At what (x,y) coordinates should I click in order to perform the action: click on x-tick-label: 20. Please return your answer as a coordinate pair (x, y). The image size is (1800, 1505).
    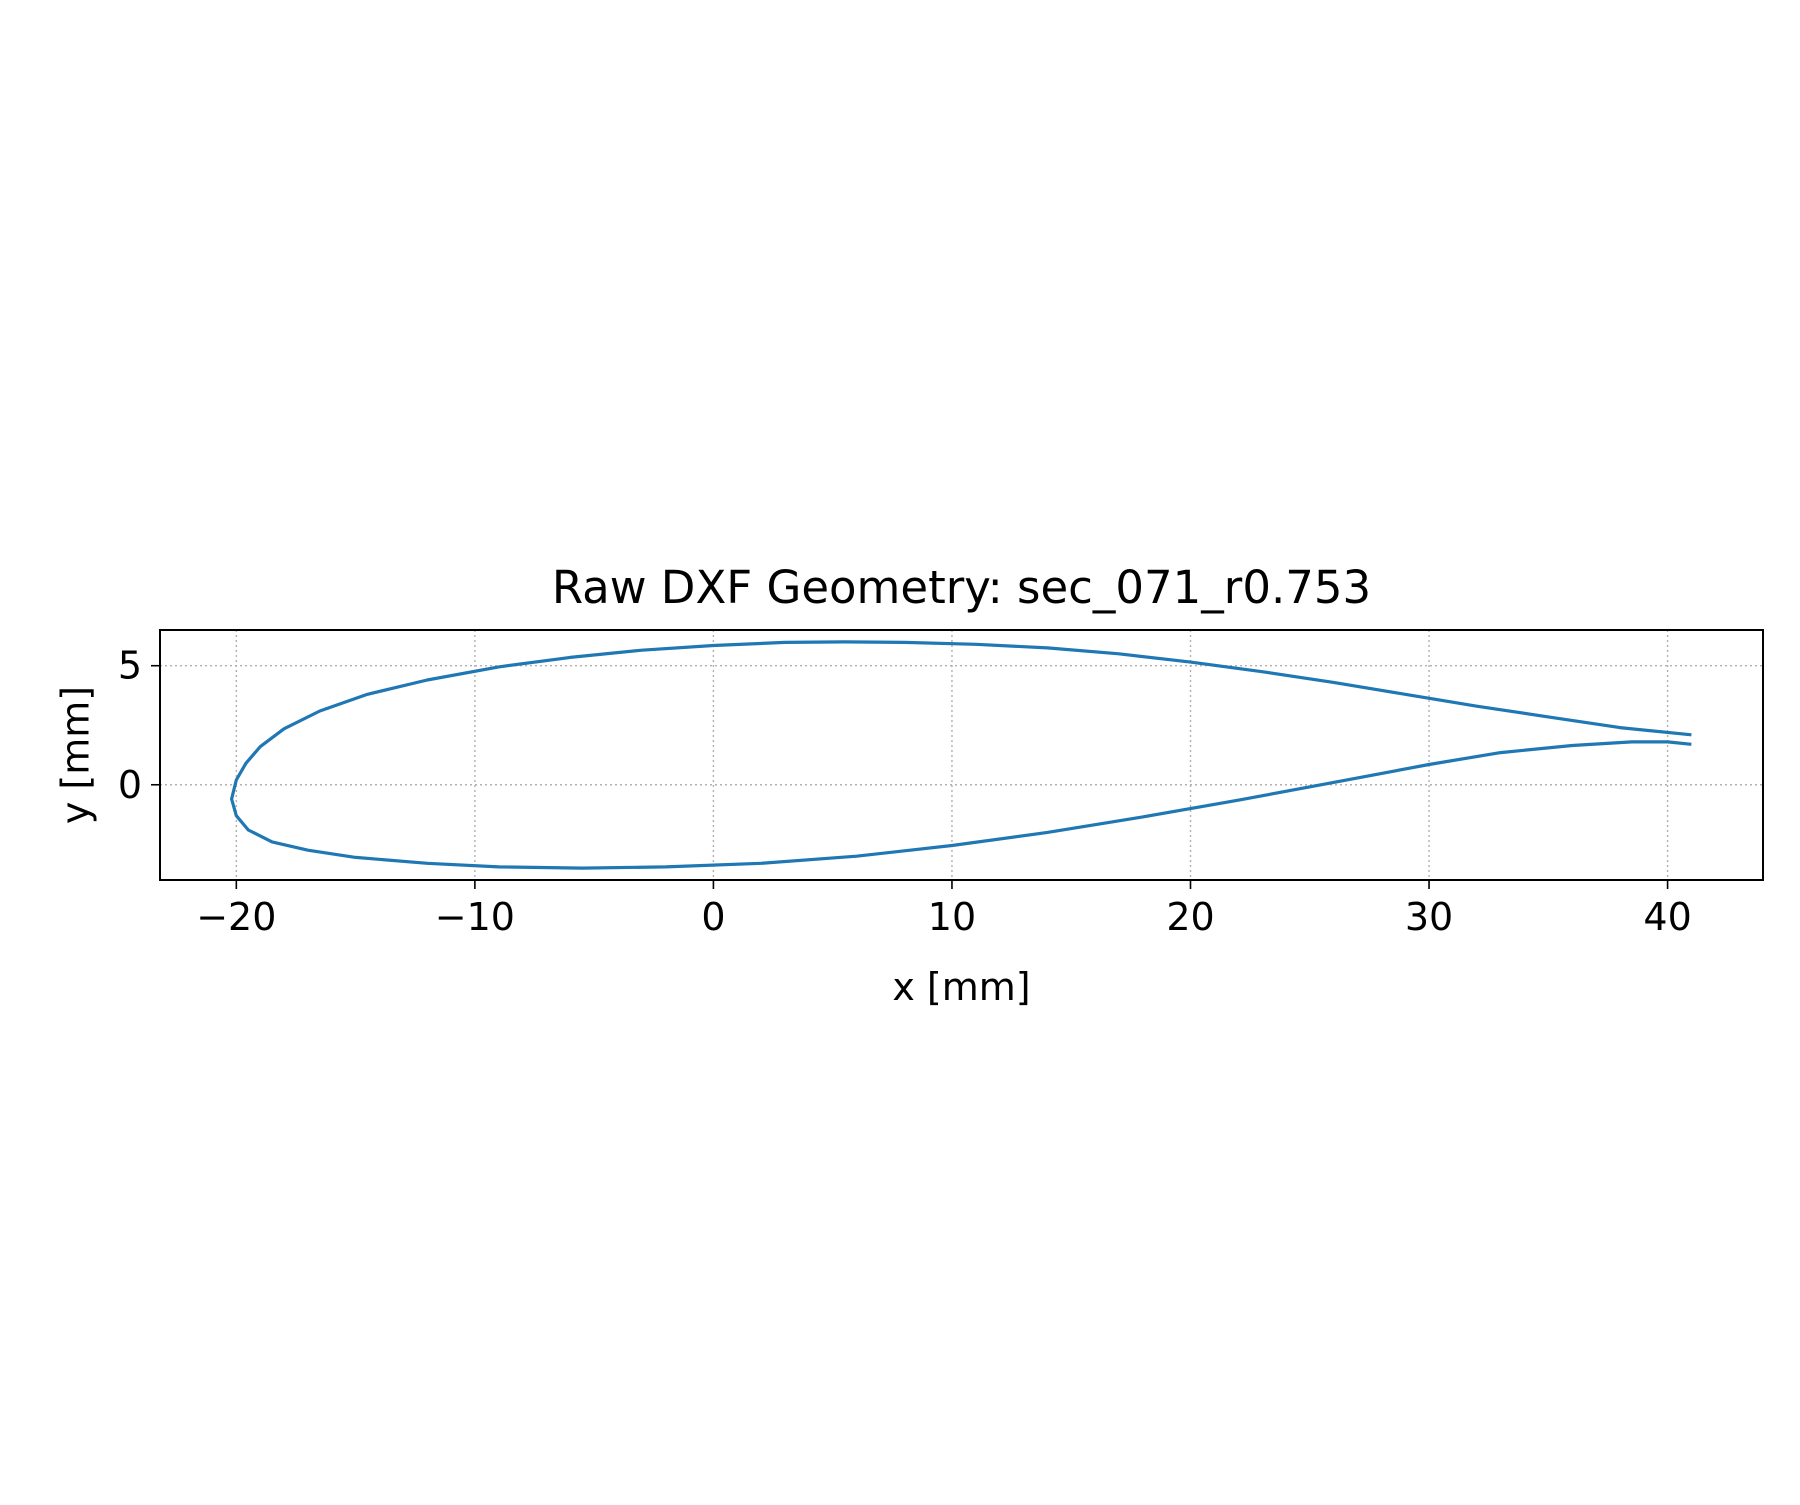
    Looking at the image, I should click on (1190, 917).